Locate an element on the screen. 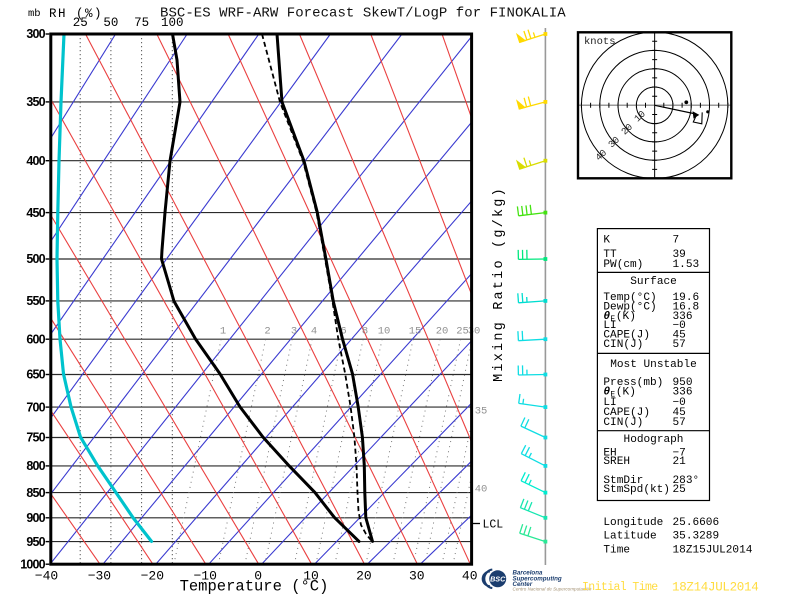 The width and height of the screenshot is (800, 600). svg-text: 19.6 is located at coordinates (686, 298).